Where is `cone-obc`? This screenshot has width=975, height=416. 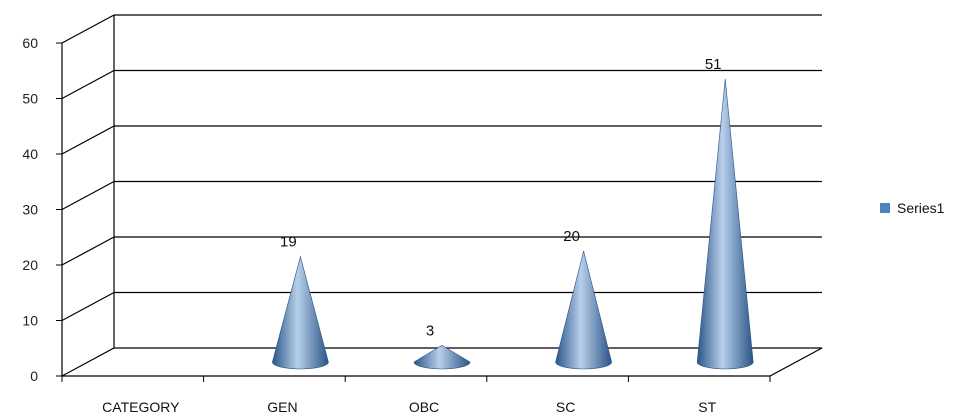 cone-obc is located at coordinates (442, 357).